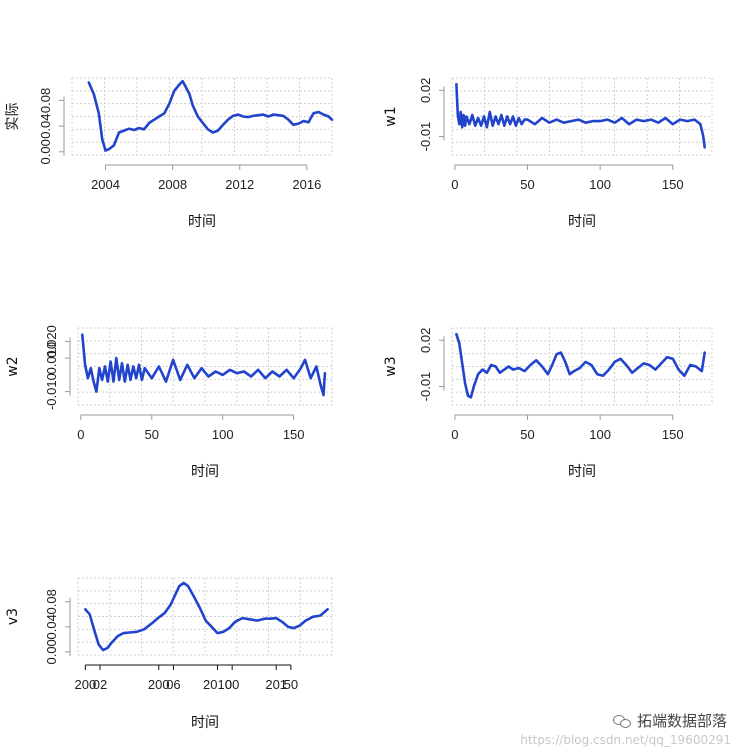  I want to click on y-axis-title: w1, so click(391, 116).